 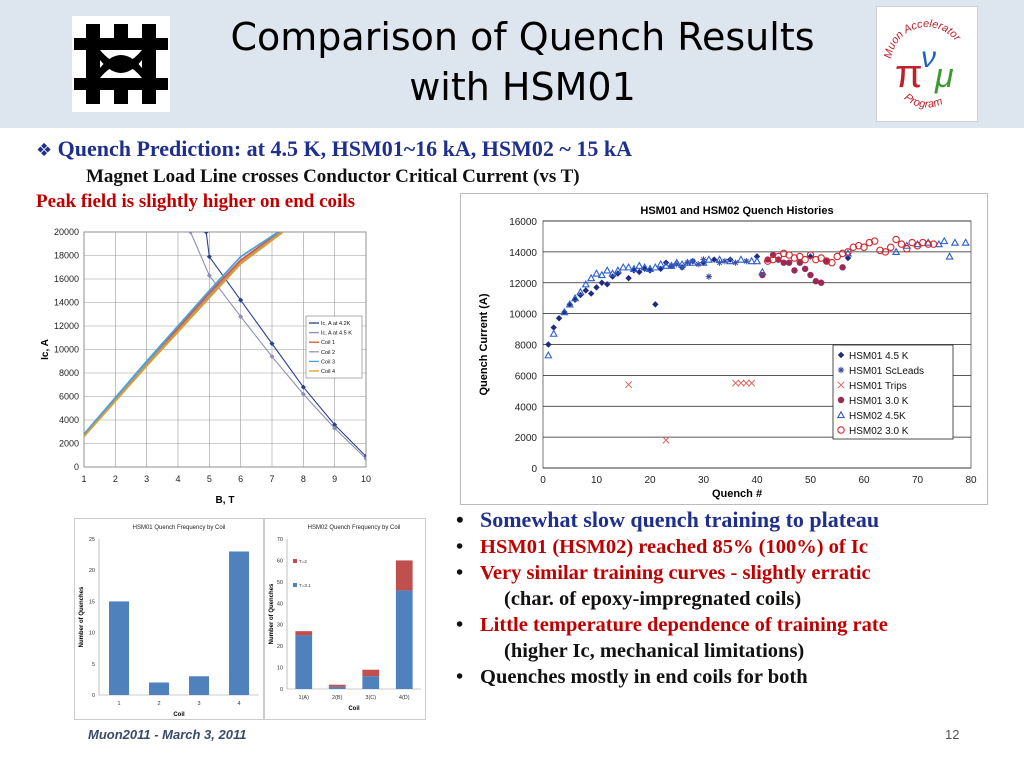 What do you see at coordinates (328, 362) in the screenshot?
I see `legend-label: Coil 3` at bounding box center [328, 362].